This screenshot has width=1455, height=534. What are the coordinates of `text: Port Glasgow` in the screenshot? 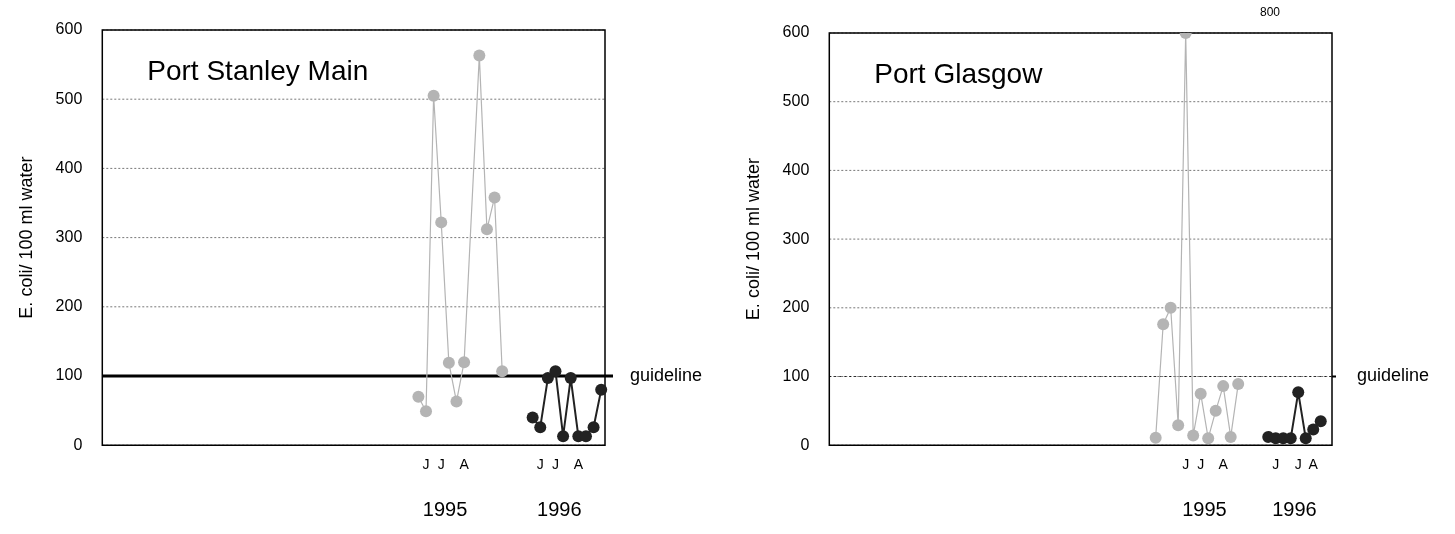 It's located at (959, 73).